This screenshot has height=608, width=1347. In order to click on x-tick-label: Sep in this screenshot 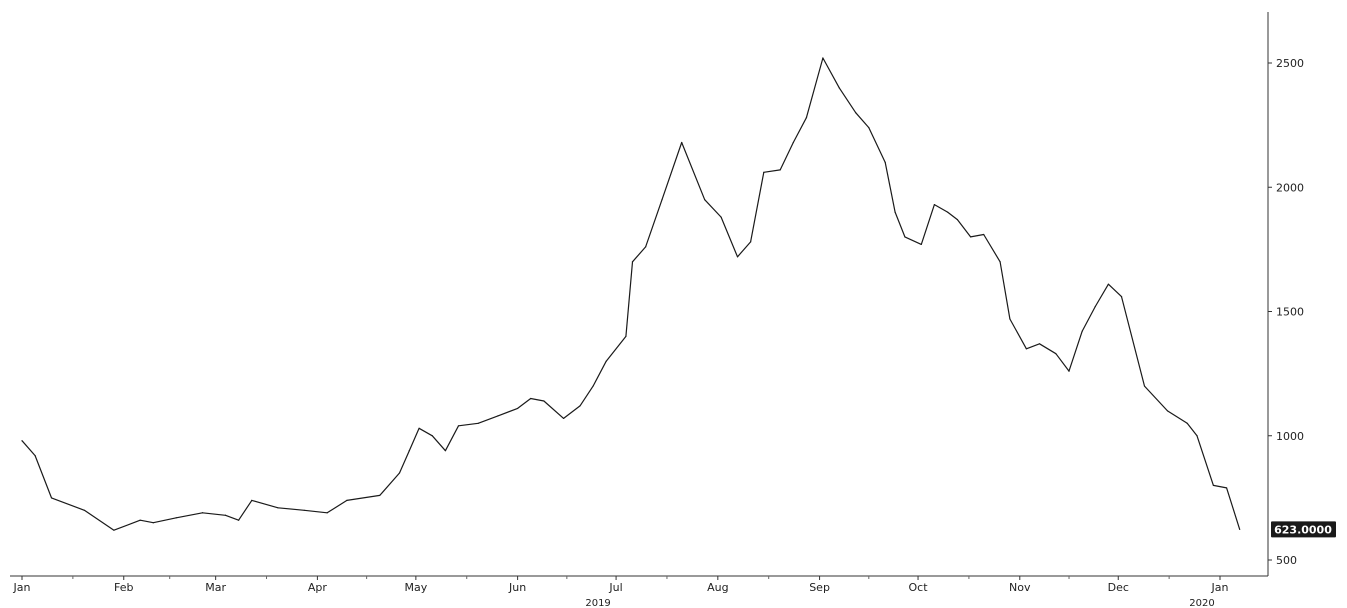, I will do `click(819, 587)`.